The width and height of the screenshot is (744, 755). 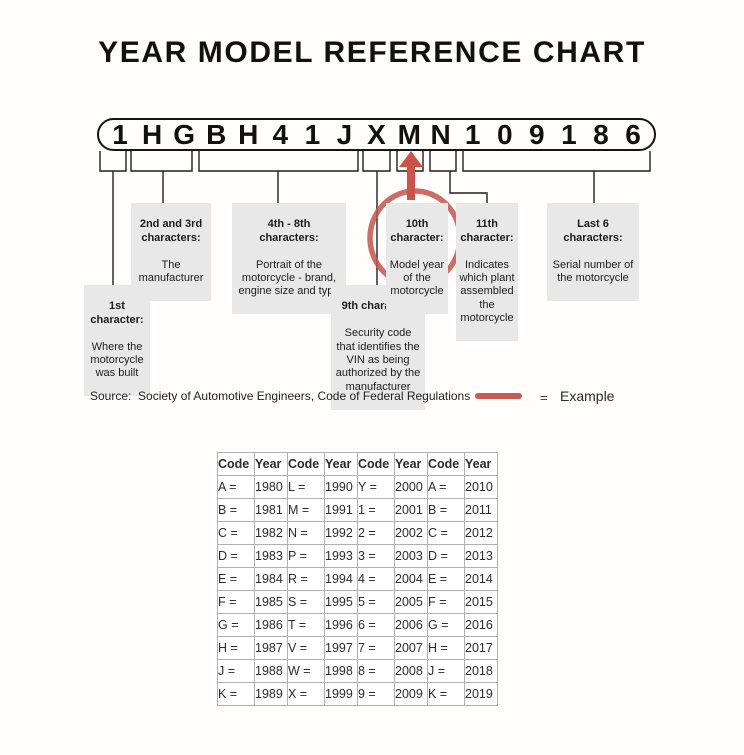 I want to click on code-cell: N =, so click(x=306, y=533).